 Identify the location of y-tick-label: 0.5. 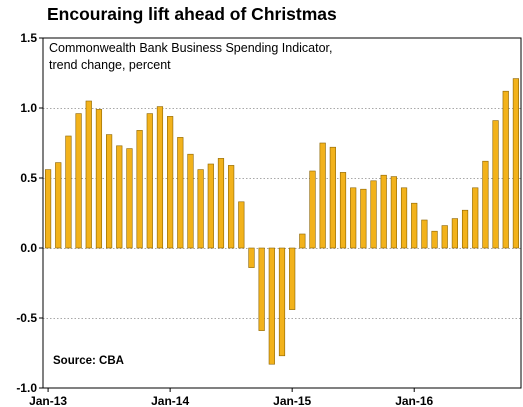
(28, 178).